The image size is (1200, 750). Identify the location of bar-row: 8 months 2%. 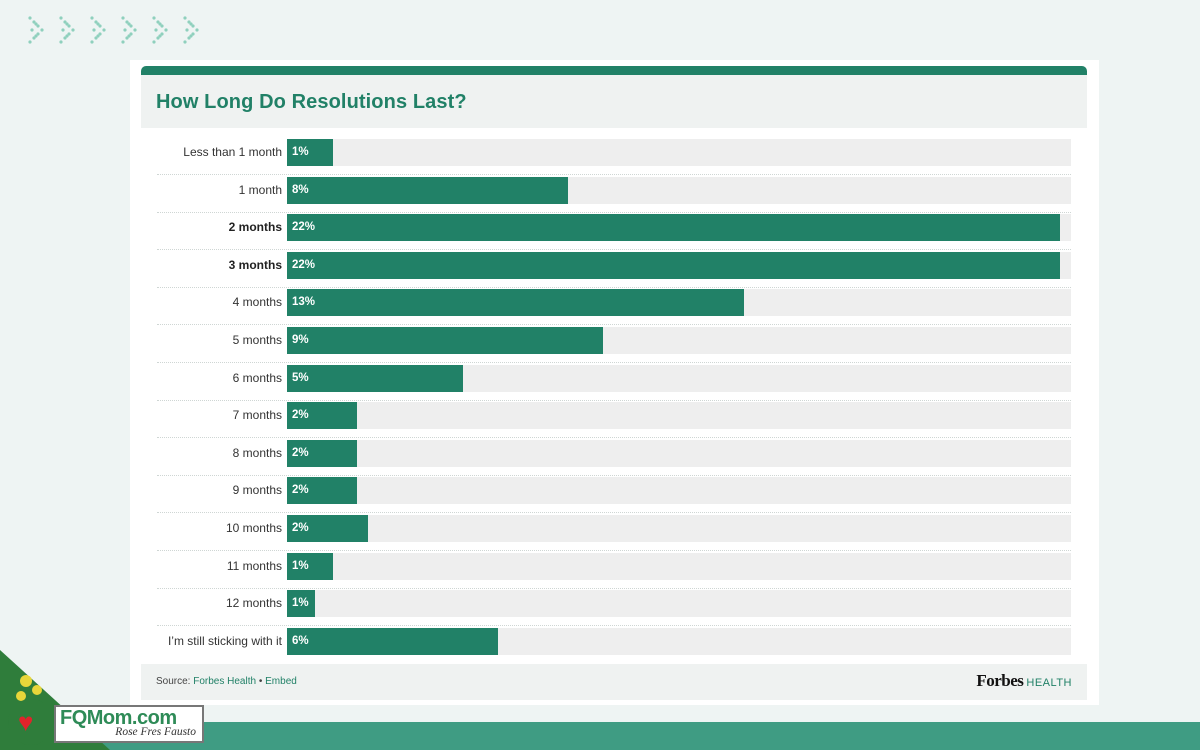
(606, 457).